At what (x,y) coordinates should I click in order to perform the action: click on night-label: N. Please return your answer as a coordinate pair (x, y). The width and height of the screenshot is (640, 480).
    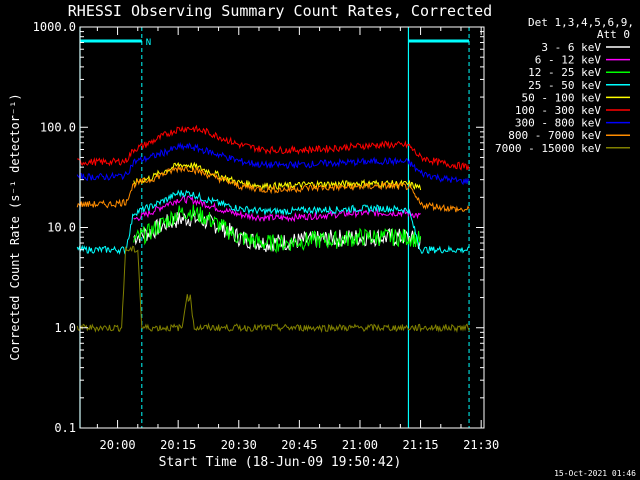
    Looking at the image, I should click on (148, 43).